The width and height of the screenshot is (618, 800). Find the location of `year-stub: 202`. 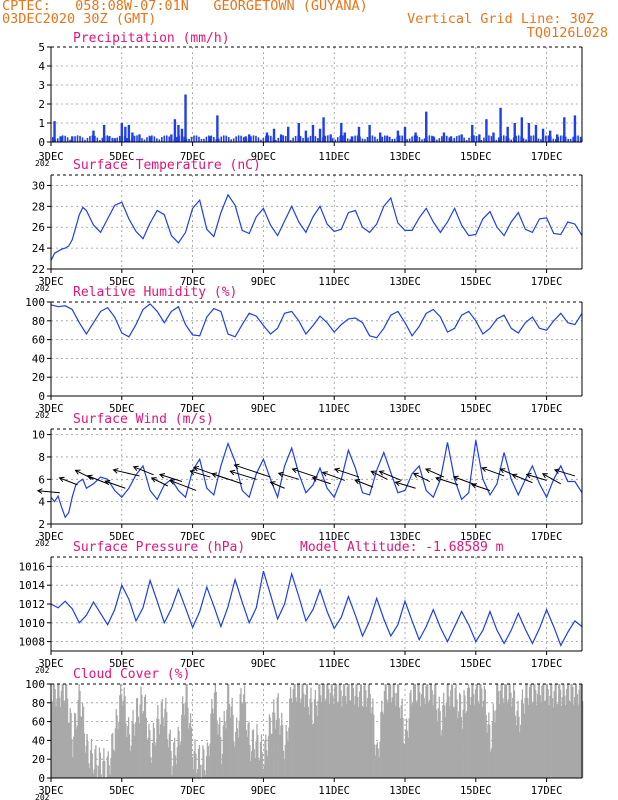

year-stub: 202 is located at coordinates (42, 543).